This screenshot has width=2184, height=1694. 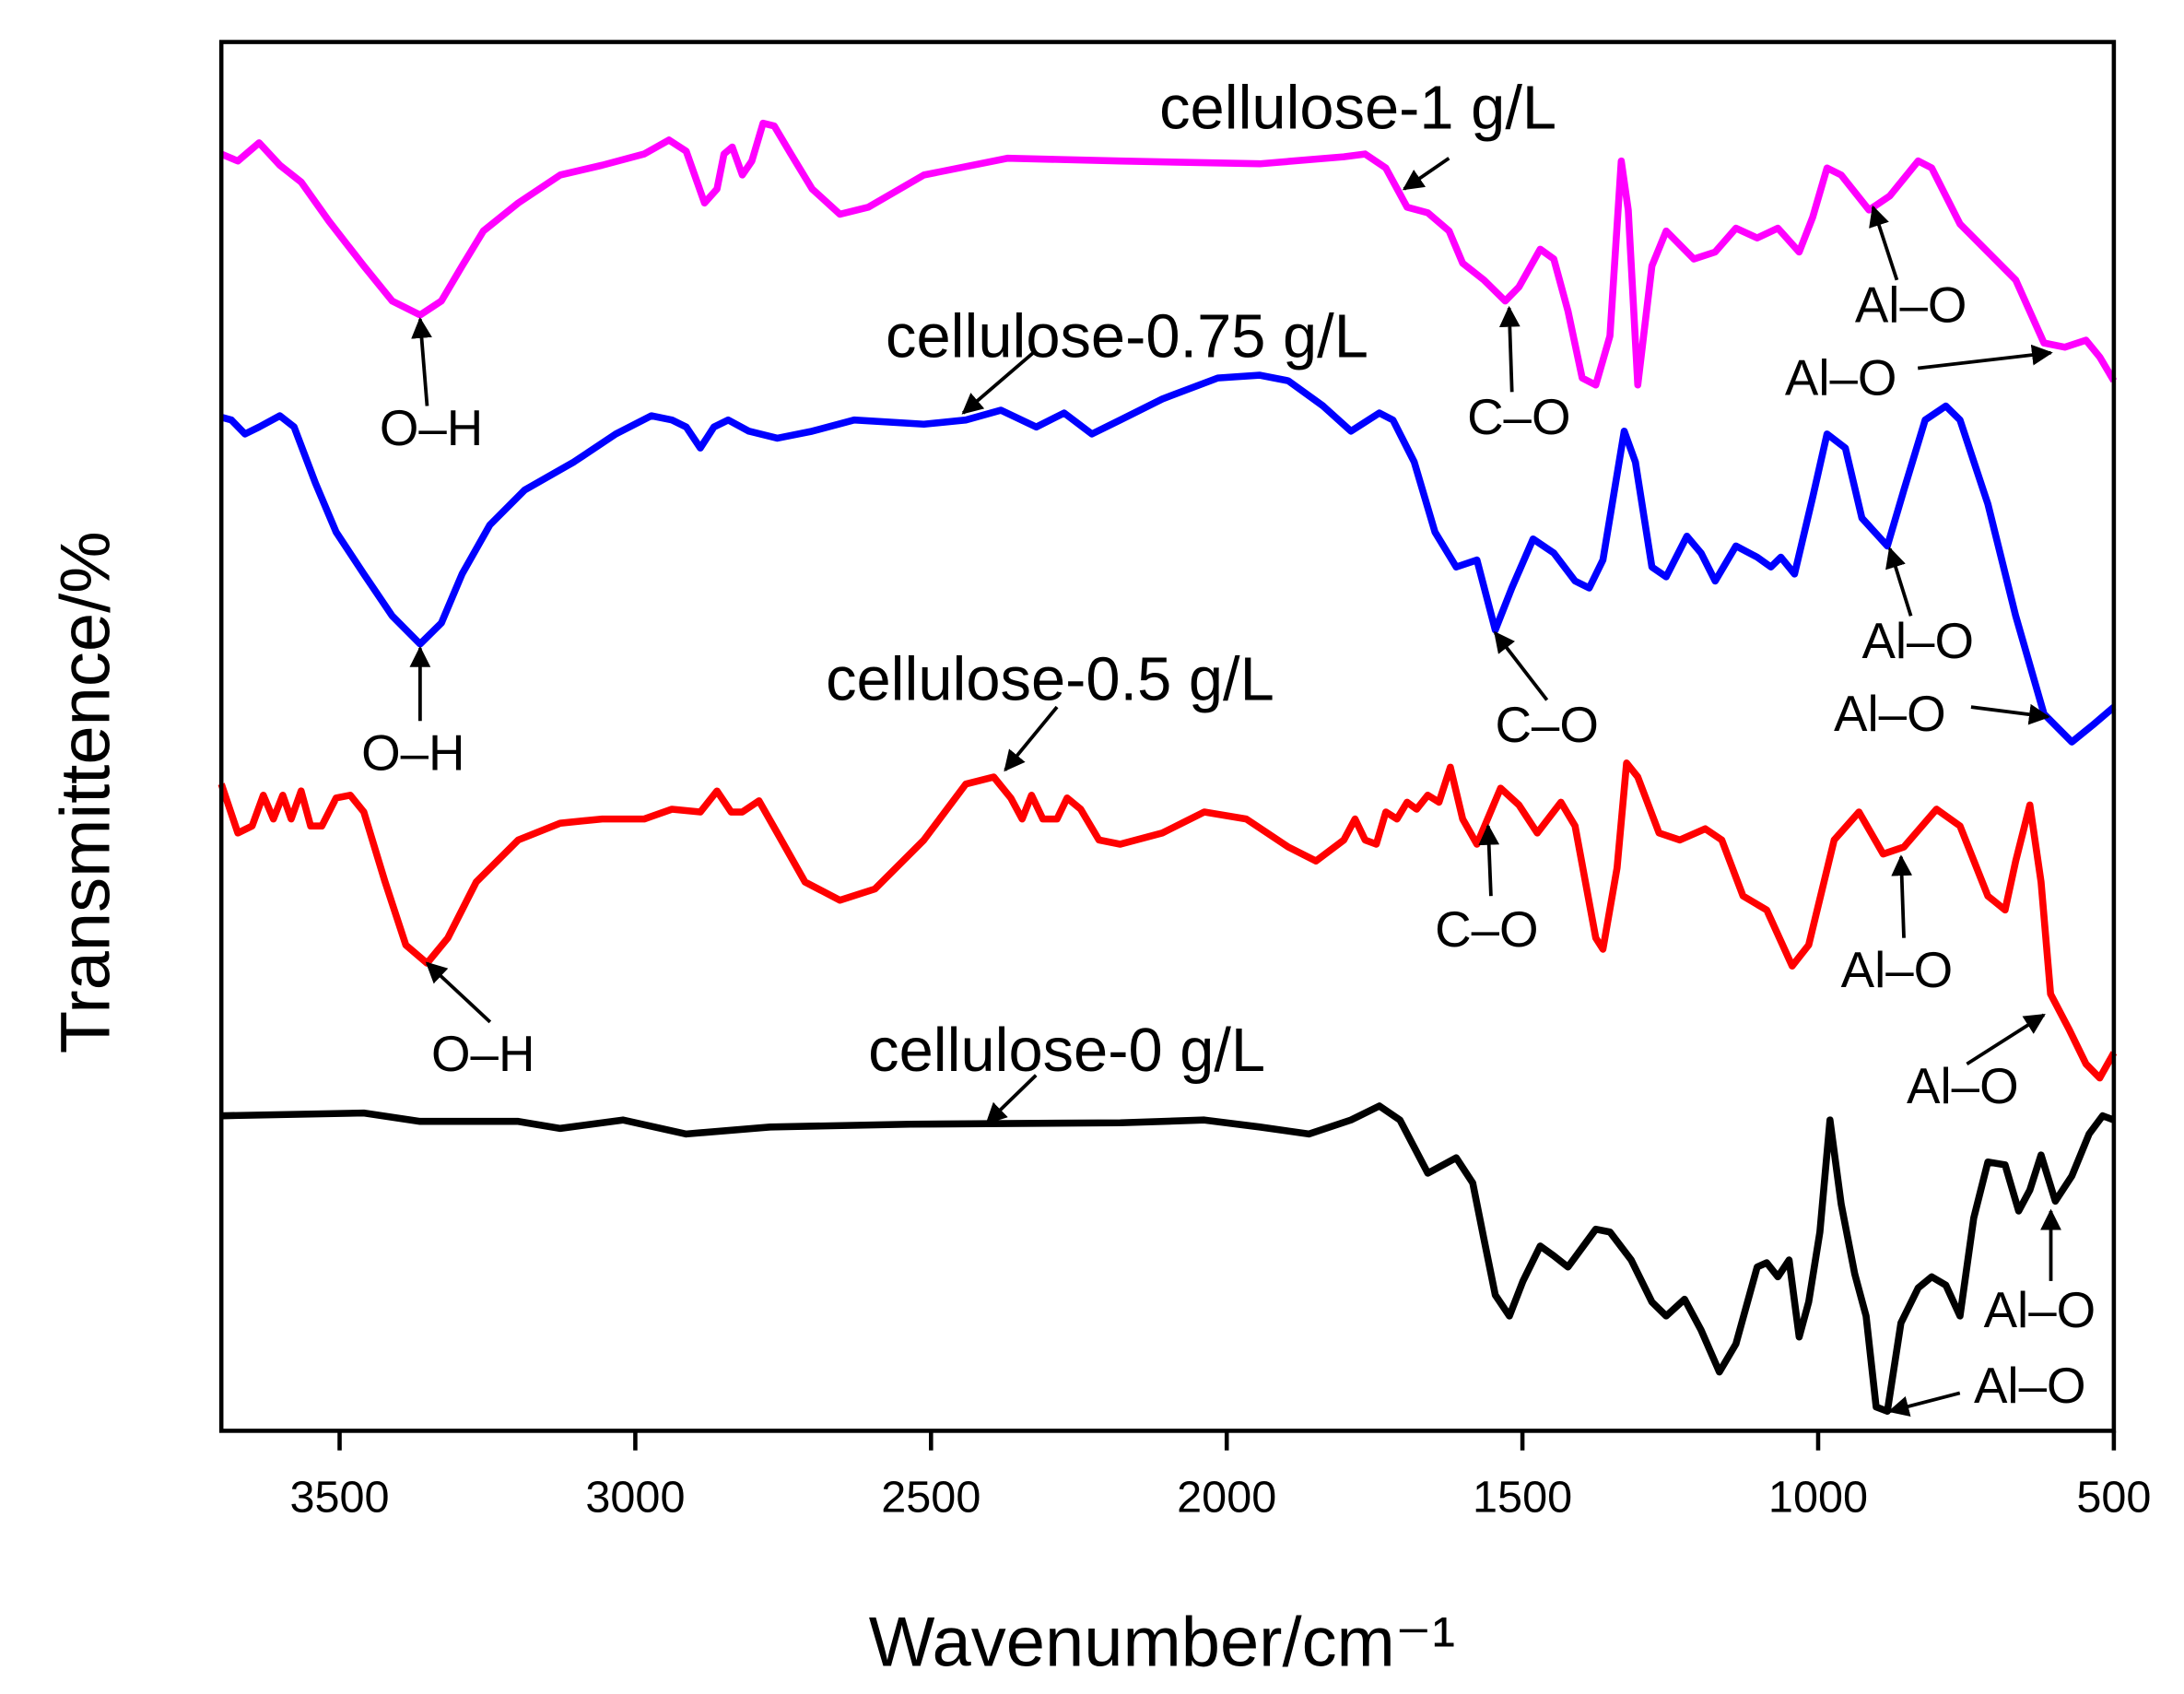 I want to click on series-label: cellulose-0.75 g/L, so click(x=1127, y=336).